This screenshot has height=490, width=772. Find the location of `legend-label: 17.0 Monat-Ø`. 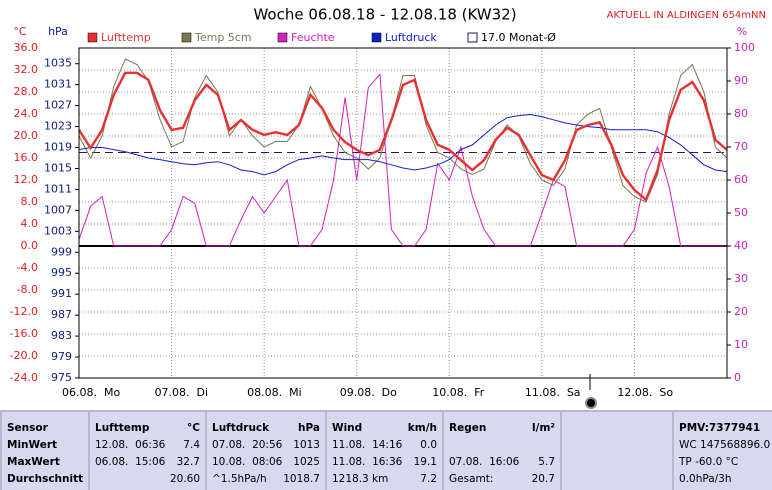

legend-label: 17.0 Monat-Ø is located at coordinates (518, 37).